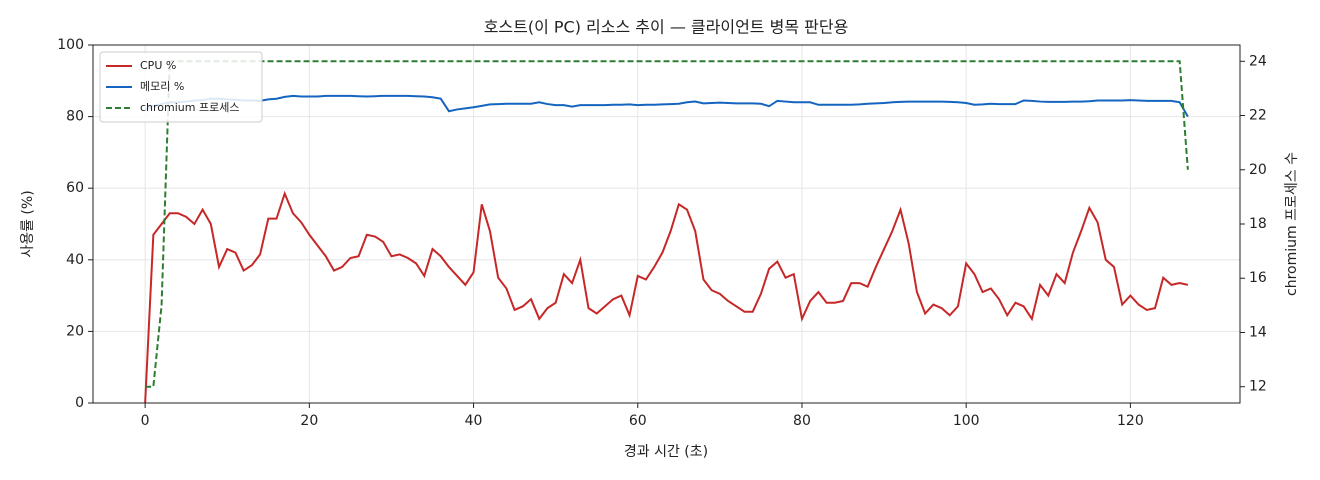  Describe the element at coordinates (79, 403) in the screenshot. I see `y-tick-label: 0` at that location.